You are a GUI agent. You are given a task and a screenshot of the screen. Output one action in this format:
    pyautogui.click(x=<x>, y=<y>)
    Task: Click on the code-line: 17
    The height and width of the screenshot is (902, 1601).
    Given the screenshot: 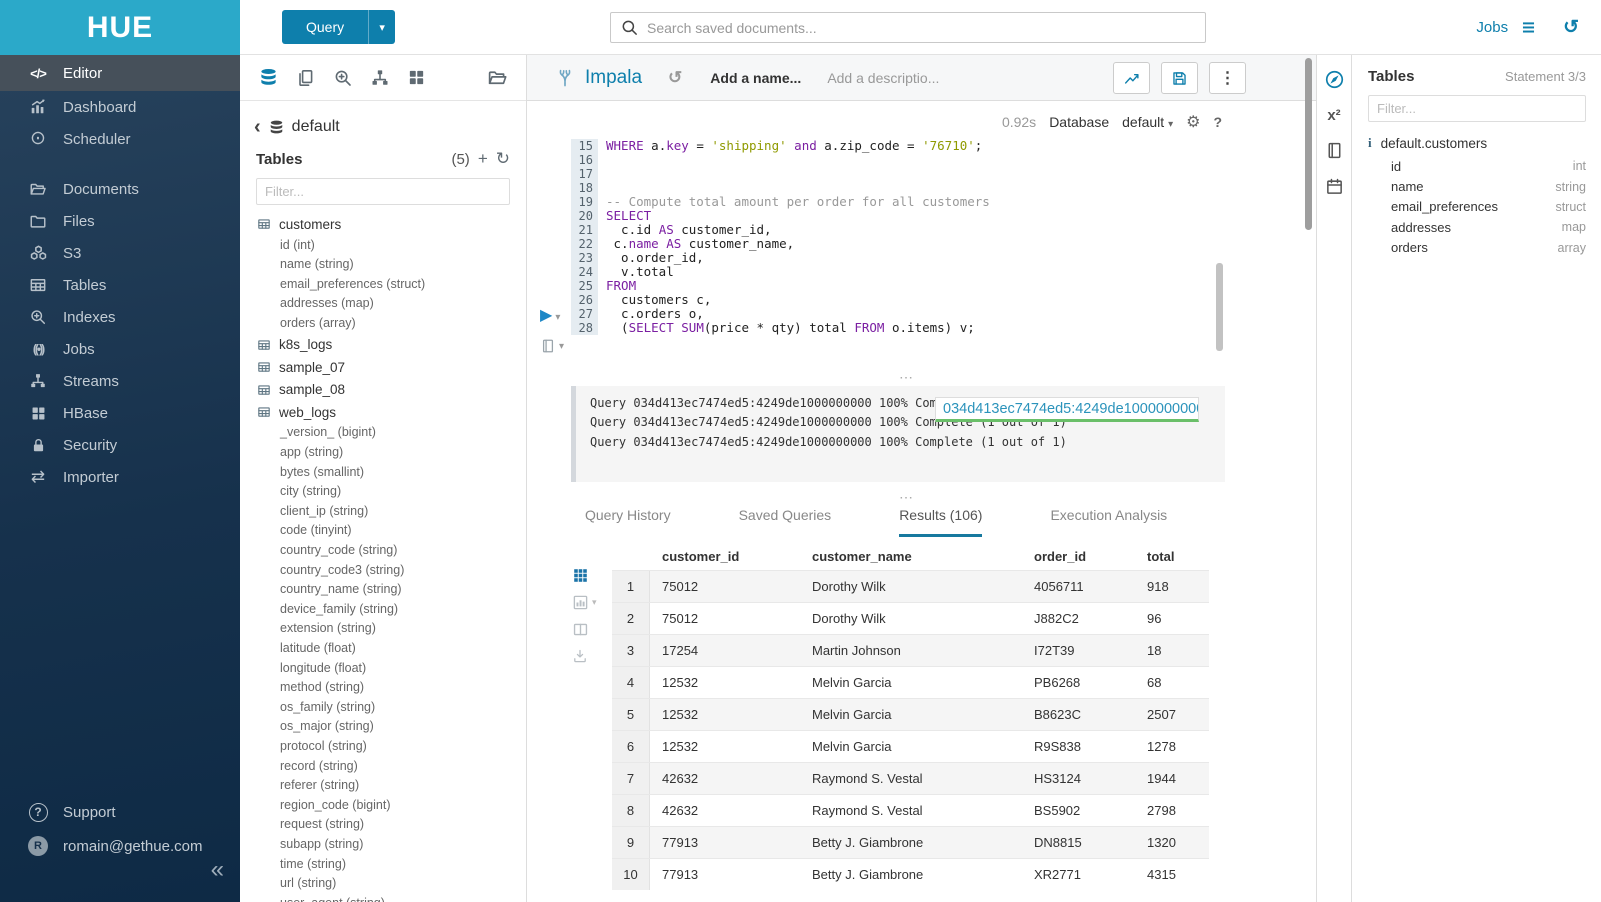 What is the action you would take?
    pyautogui.click(x=780, y=174)
    